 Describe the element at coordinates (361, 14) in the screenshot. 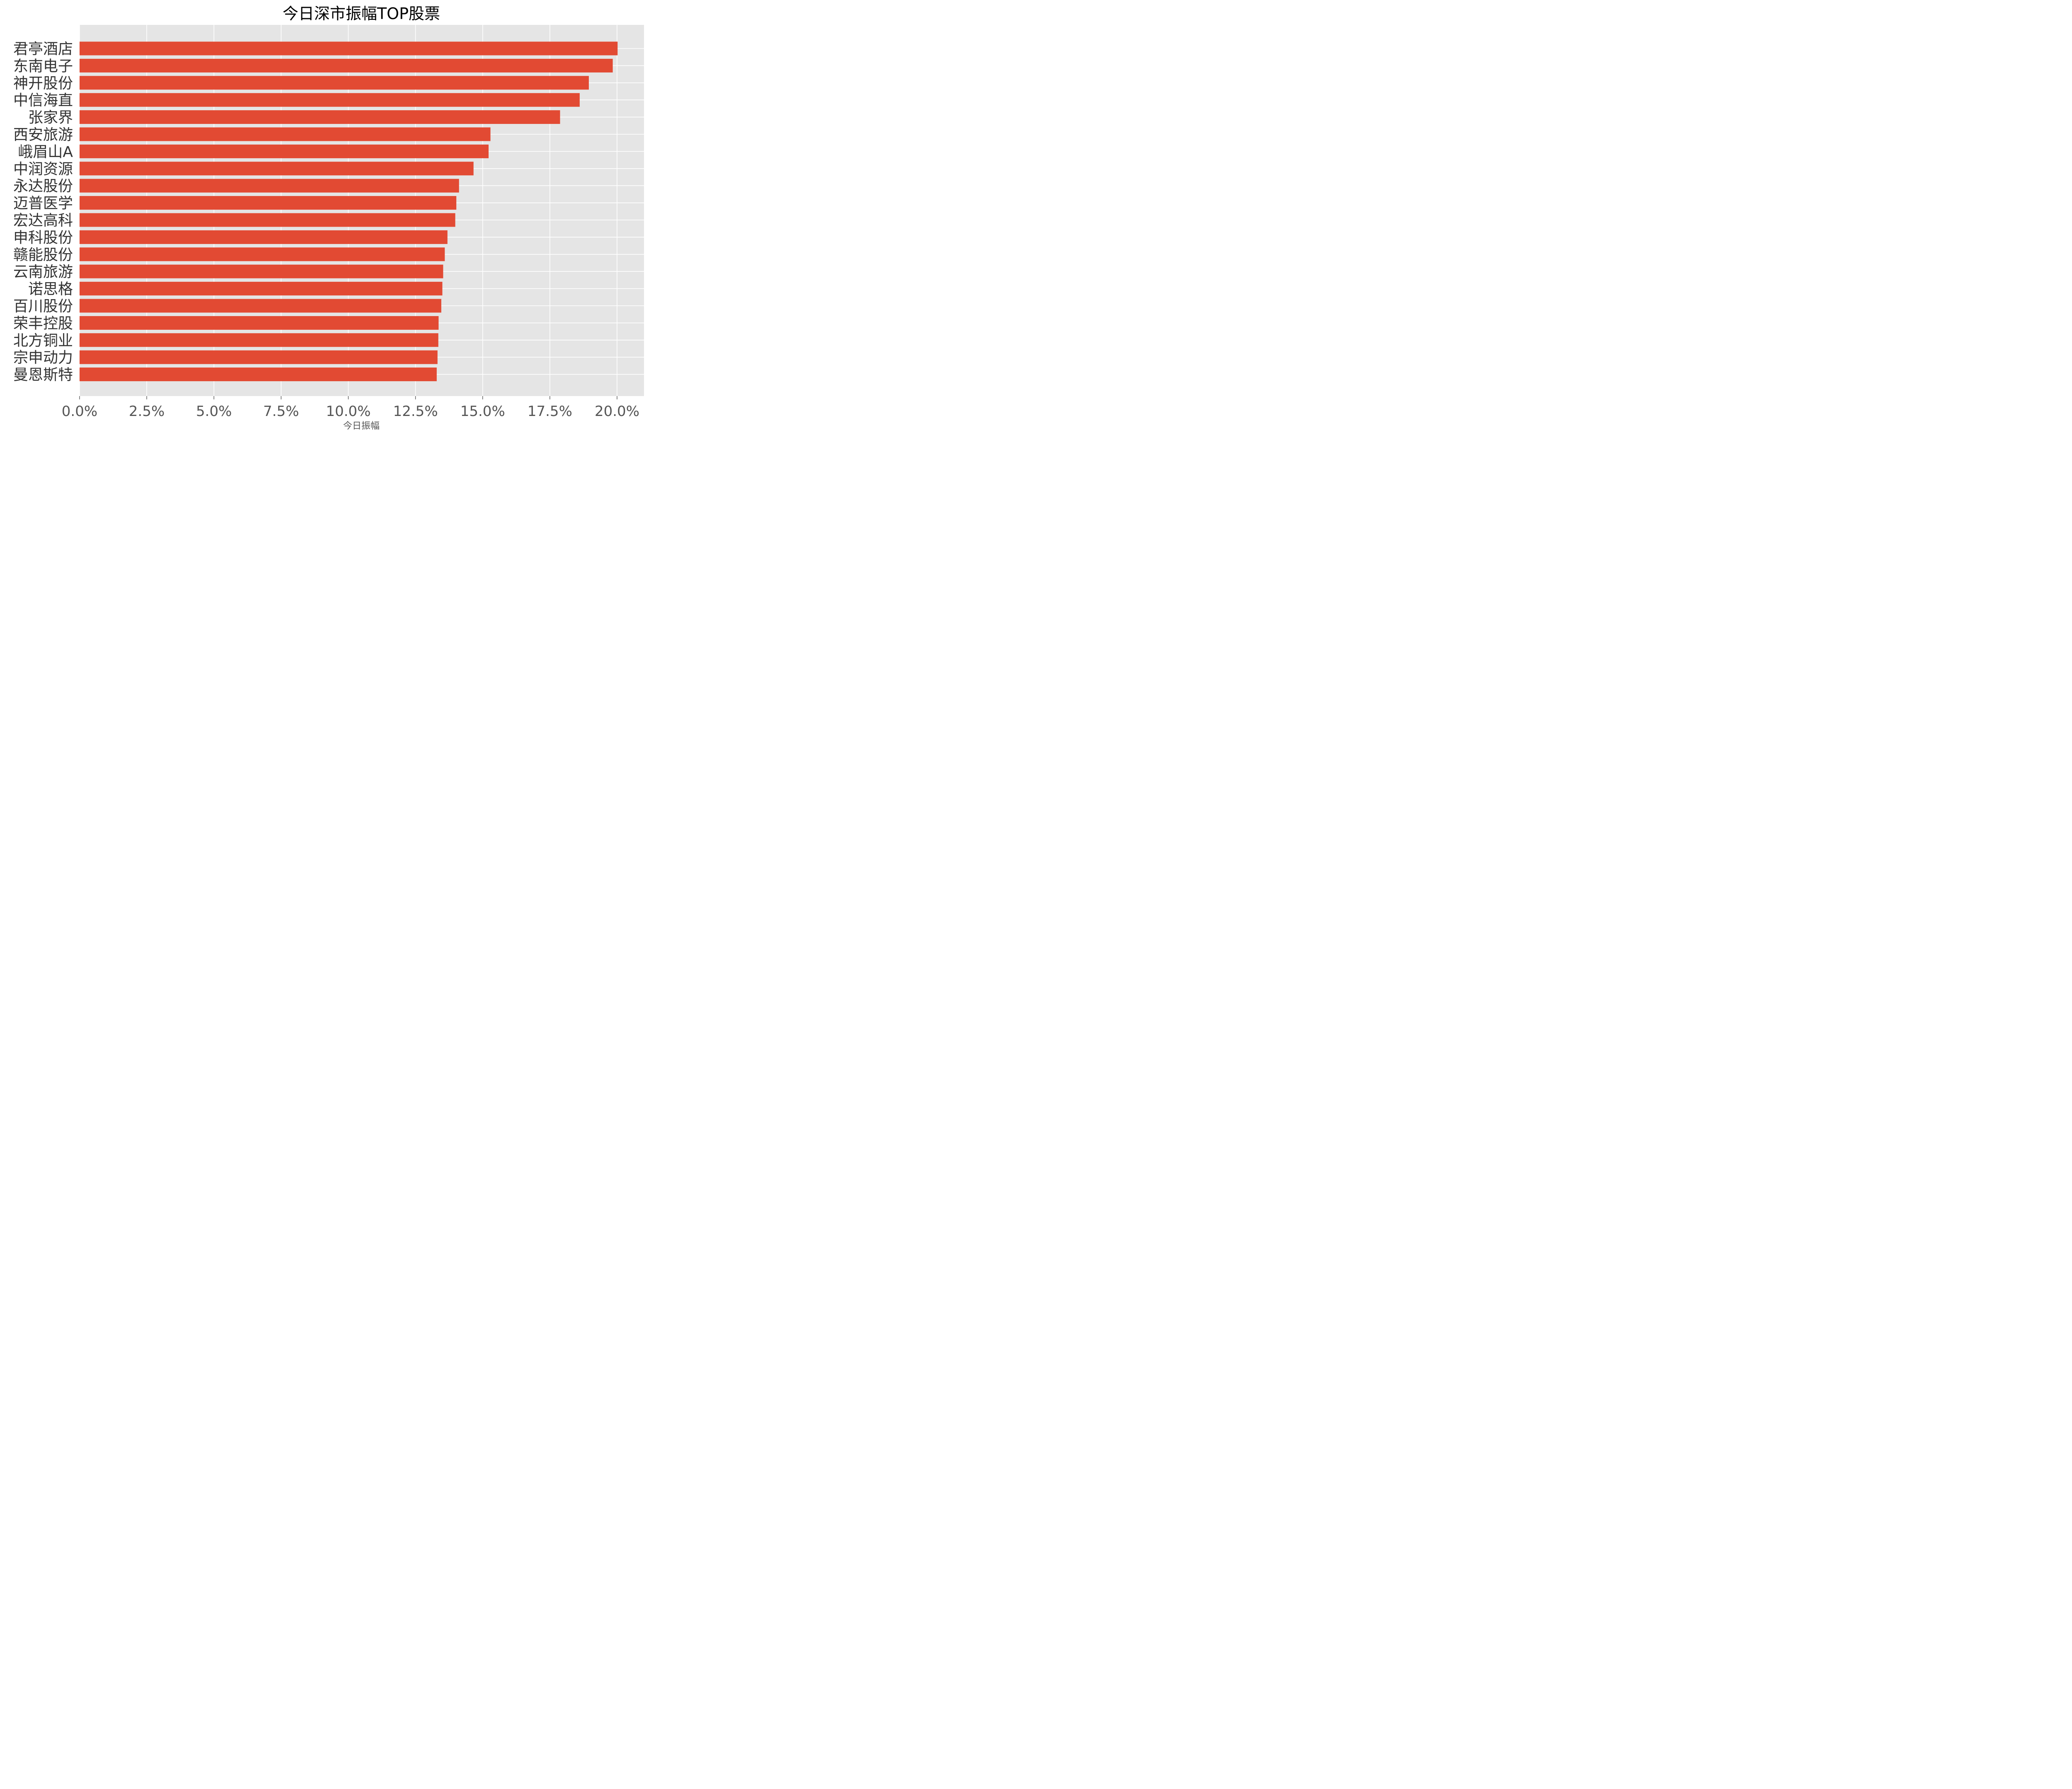

I see `chart-title: 今日深市振幅TOP股票` at that location.